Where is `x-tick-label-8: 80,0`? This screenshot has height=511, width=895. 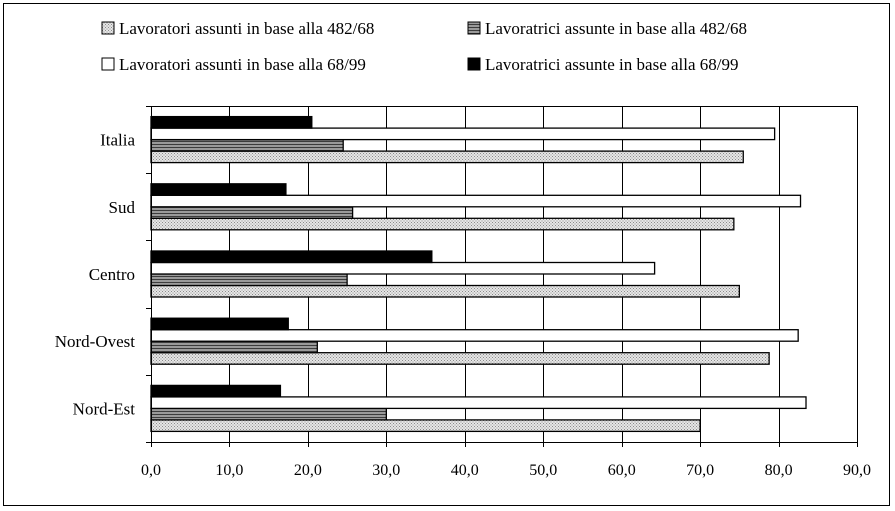
x-tick-label-8: 80,0 is located at coordinates (779, 470).